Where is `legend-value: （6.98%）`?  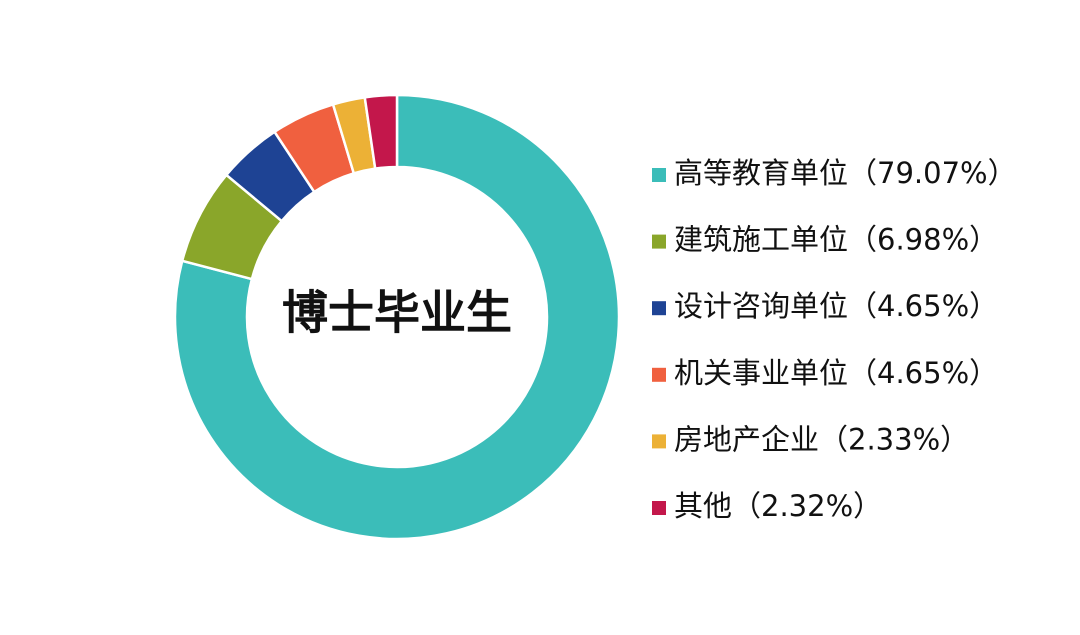
legend-value: （6.98%） is located at coordinates (923, 240).